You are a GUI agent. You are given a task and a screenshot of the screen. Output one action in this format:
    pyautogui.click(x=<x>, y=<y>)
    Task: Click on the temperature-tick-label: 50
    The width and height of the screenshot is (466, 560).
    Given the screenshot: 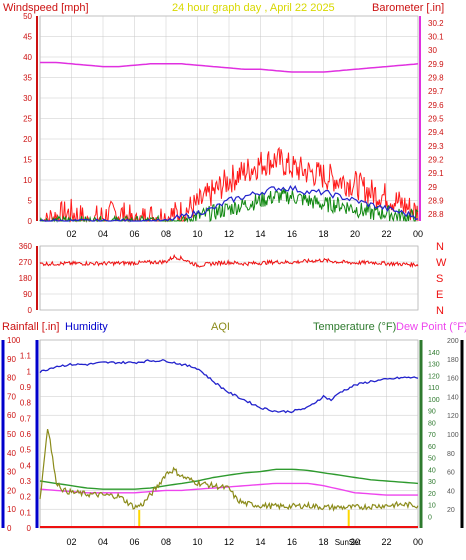 What is the action you would take?
    pyautogui.click(x=432, y=459)
    